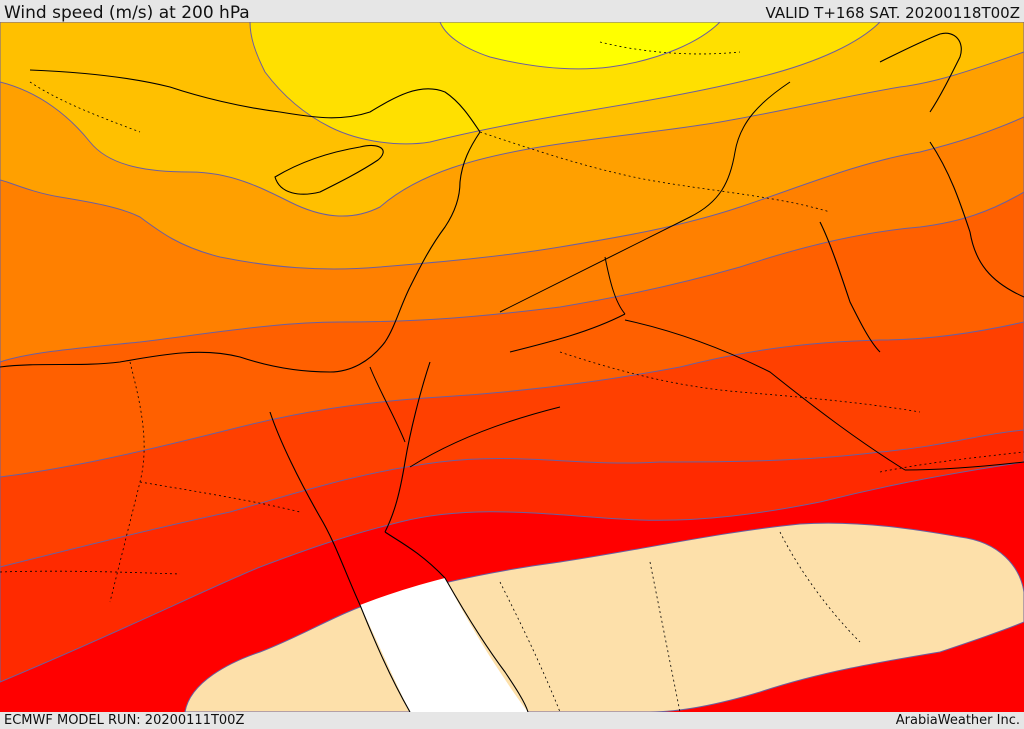  What do you see at coordinates (565, 83) in the screenshot?
I see `band-gold` at bounding box center [565, 83].